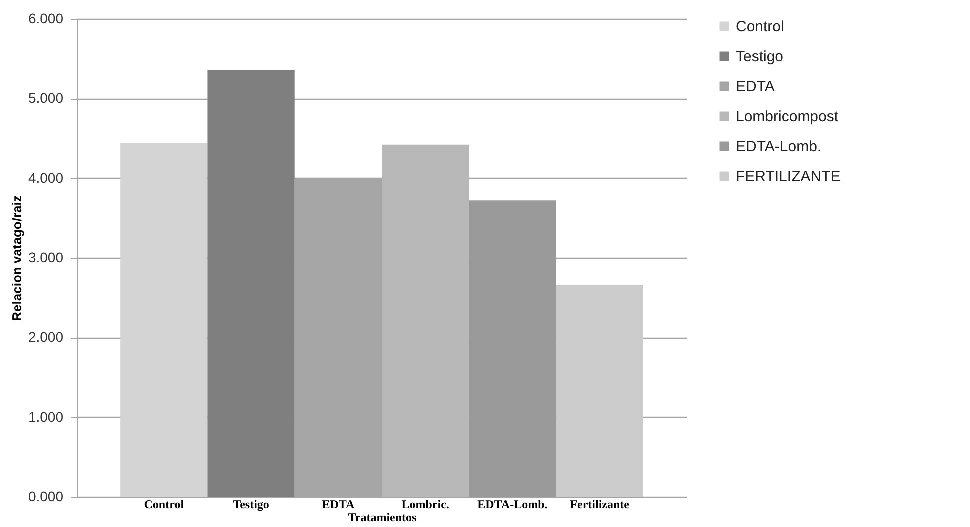 The width and height of the screenshot is (970, 527). Describe the element at coordinates (600, 505) in the screenshot. I see `x-tick-label: Fertilizante` at that location.